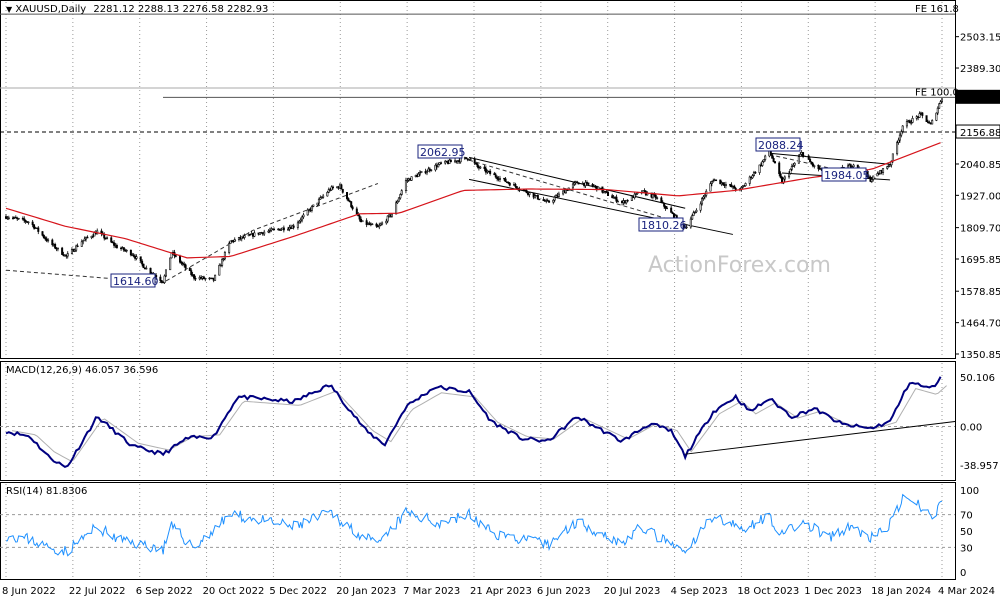 The height and width of the screenshot is (600, 1000). What do you see at coordinates (966, 591) in the screenshot?
I see `x-tick-label: 4 Mar 2024` at bounding box center [966, 591].